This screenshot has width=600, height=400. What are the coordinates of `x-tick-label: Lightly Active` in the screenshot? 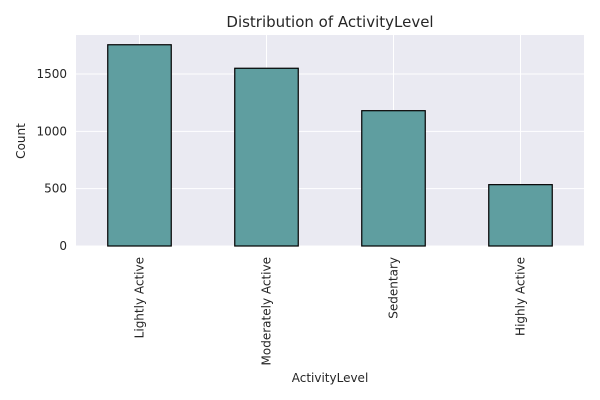 It's located at (140, 297).